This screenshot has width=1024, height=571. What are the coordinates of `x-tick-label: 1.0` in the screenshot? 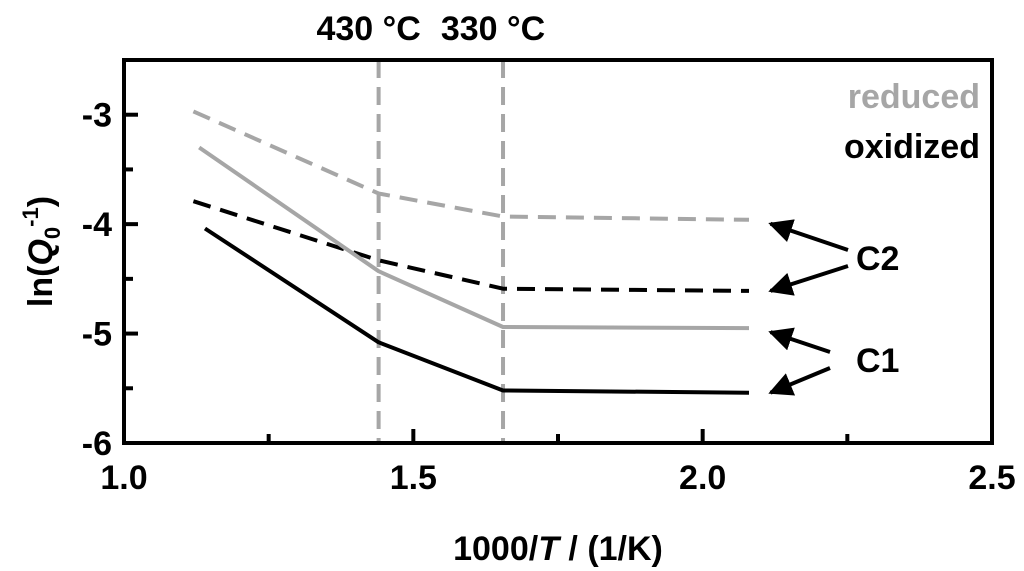 It's located at (123, 478).